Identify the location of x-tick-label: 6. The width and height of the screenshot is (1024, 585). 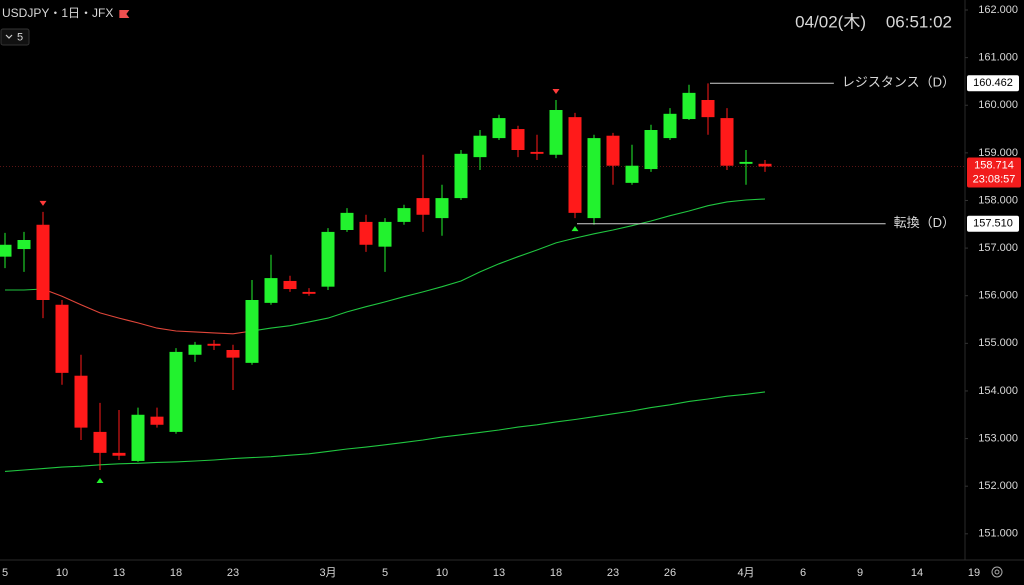
(803, 573).